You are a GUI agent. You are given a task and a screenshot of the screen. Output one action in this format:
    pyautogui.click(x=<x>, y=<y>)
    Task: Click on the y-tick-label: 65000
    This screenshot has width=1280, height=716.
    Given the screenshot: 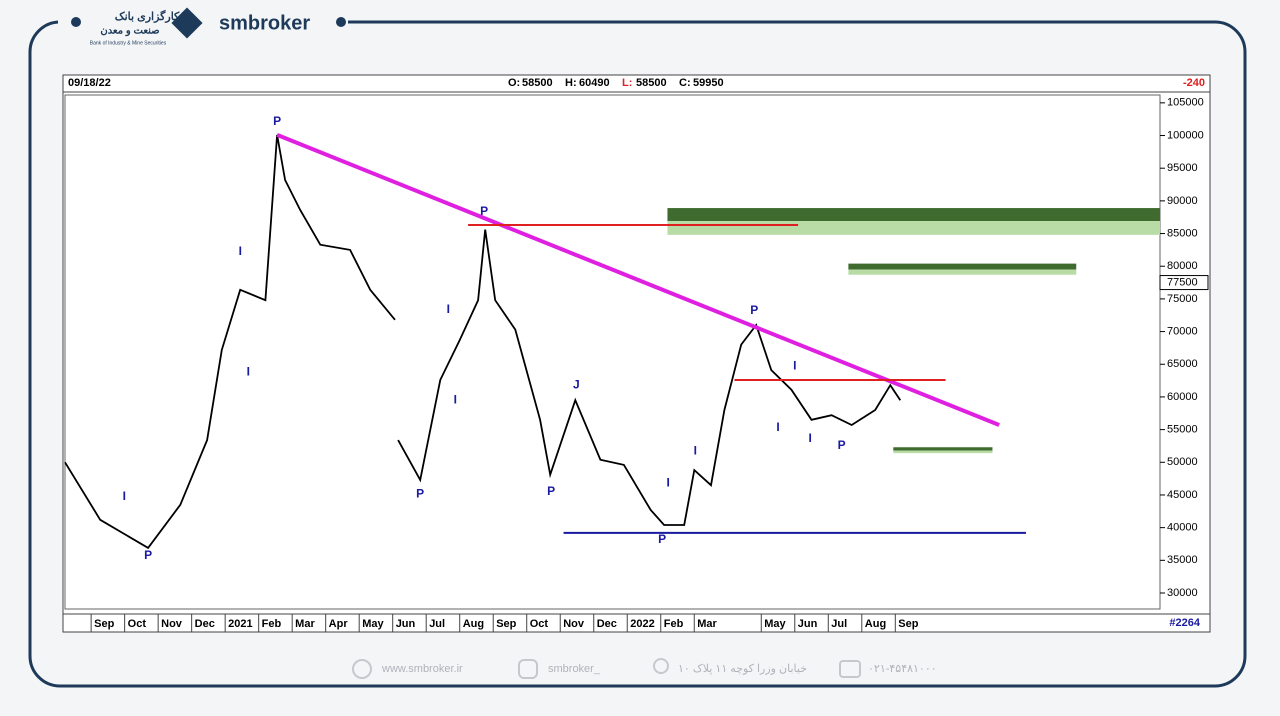 What is the action you would take?
    pyautogui.click(x=1182, y=364)
    